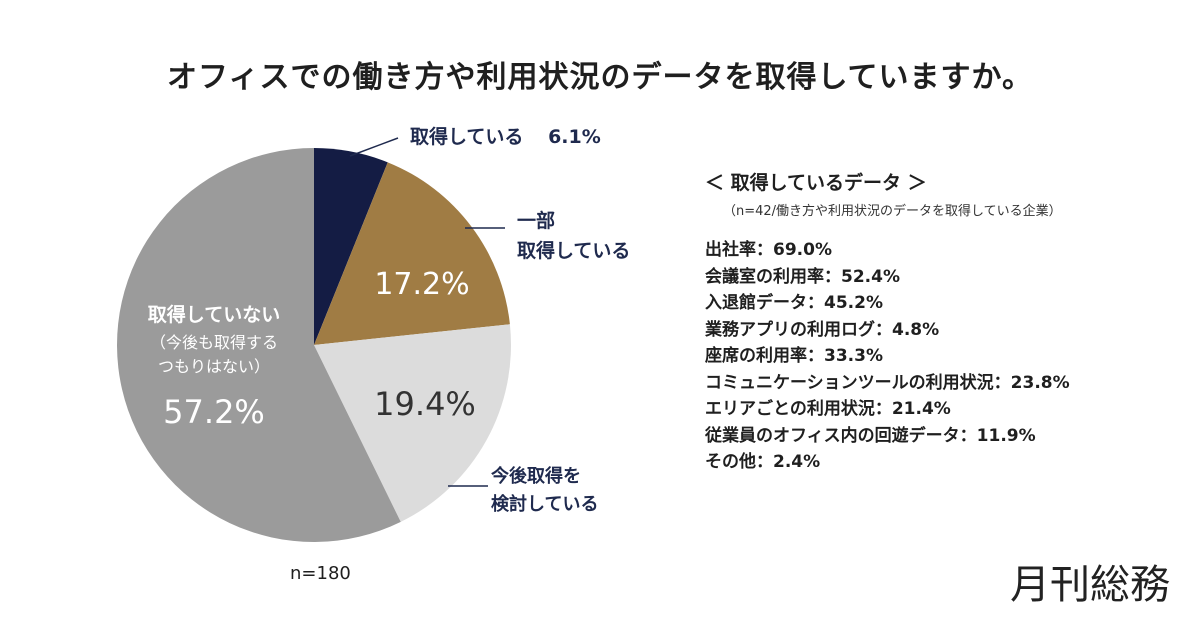  What do you see at coordinates (214, 366) in the screenshot?
I see `callout-not-acquired-line3: つもりはない）` at bounding box center [214, 366].